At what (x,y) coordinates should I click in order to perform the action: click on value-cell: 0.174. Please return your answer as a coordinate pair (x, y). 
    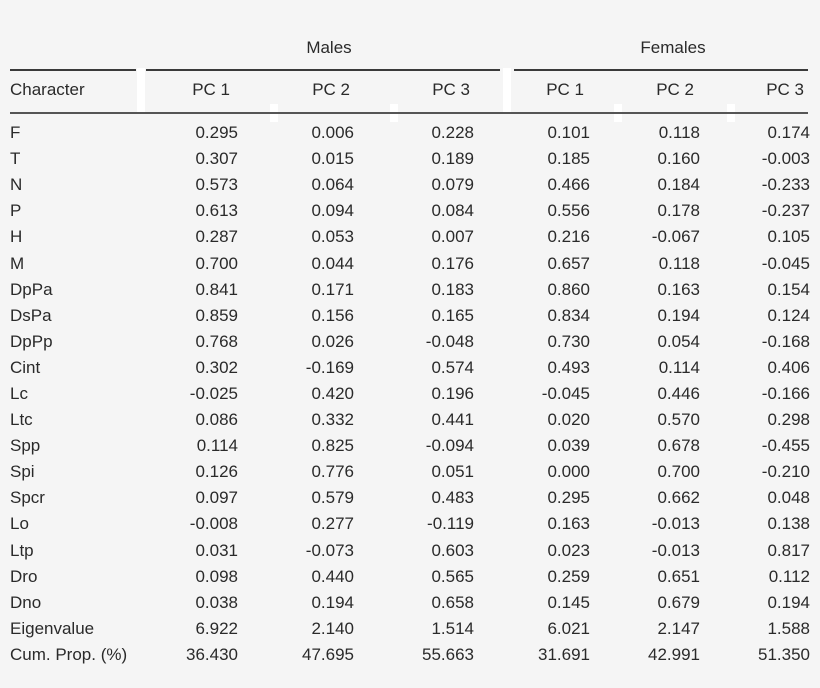
    Looking at the image, I should click on (788, 133).